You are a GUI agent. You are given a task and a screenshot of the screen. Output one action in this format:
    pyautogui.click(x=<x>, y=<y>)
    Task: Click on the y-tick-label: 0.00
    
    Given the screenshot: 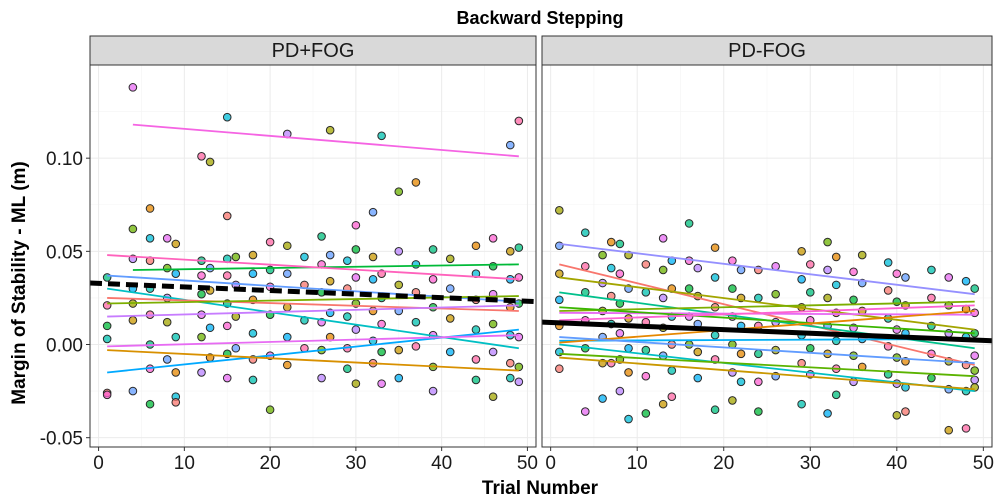 What is the action you would take?
    pyautogui.click(x=64, y=346)
    